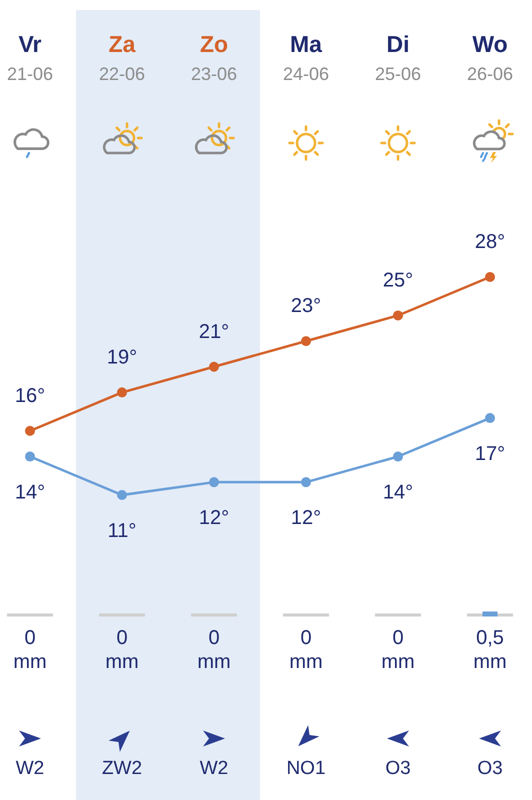 This screenshot has height=800, width=532. I want to click on data-label: 21°, so click(214, 331).